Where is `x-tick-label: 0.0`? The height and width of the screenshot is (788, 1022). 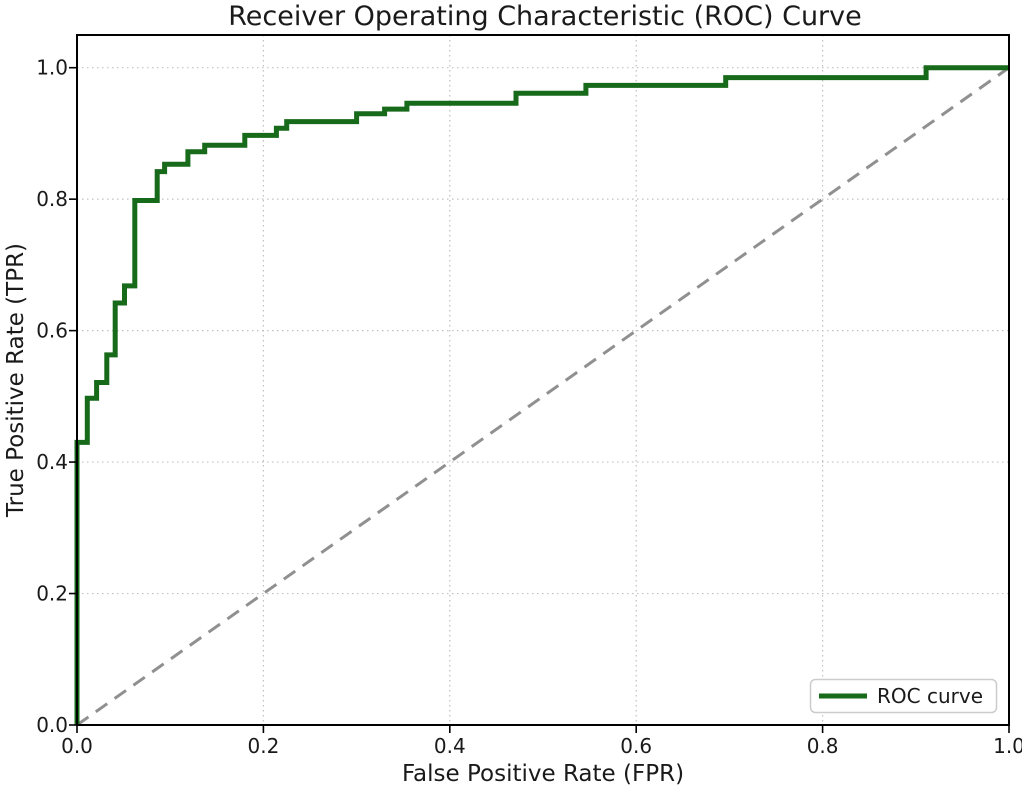 x-tick-label: 0.0 is located at coordinates (77, 746).